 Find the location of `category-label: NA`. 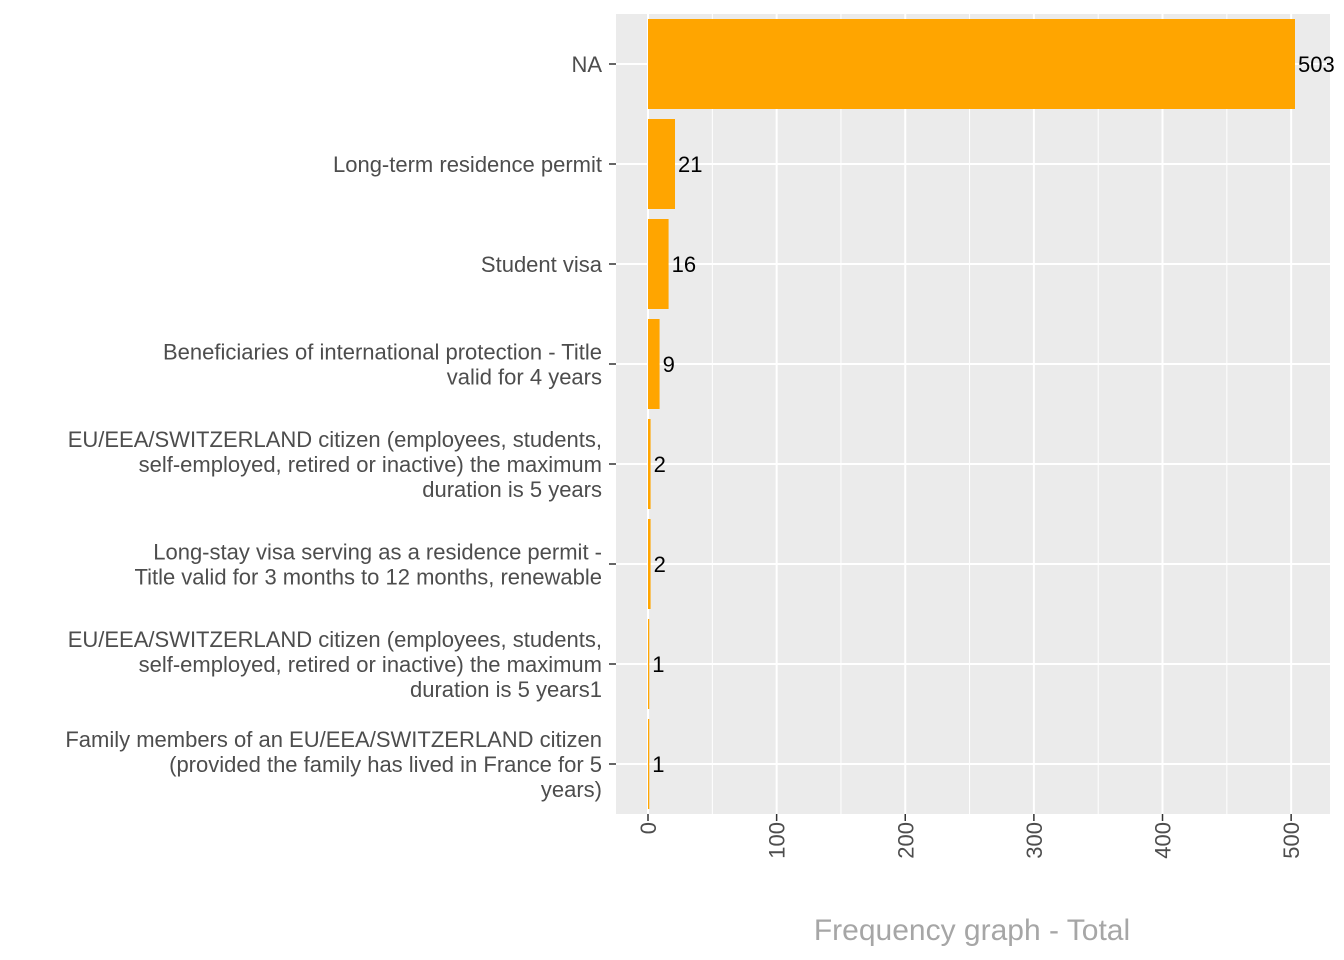

category-label: NA is located at coordinates (586, 64).